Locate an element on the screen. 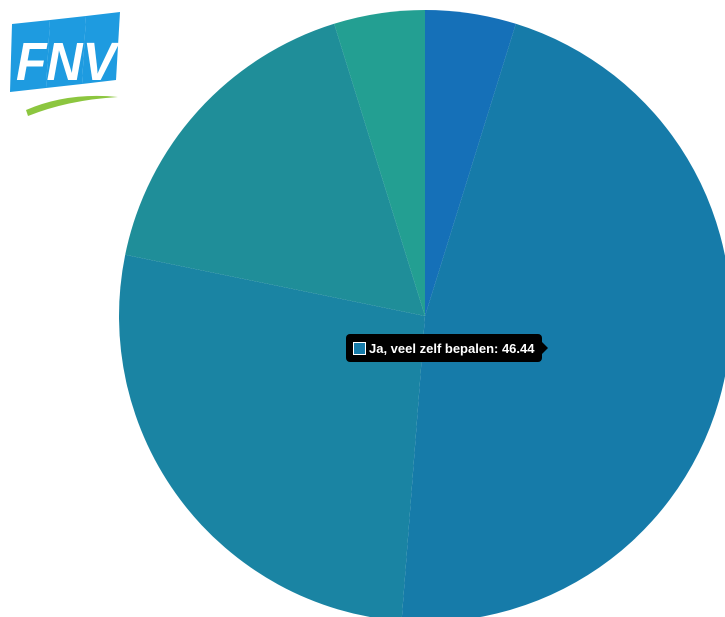 This screenshot has height=617, width=725. fnv-logo: FNV is located at coordinates (65, 64).